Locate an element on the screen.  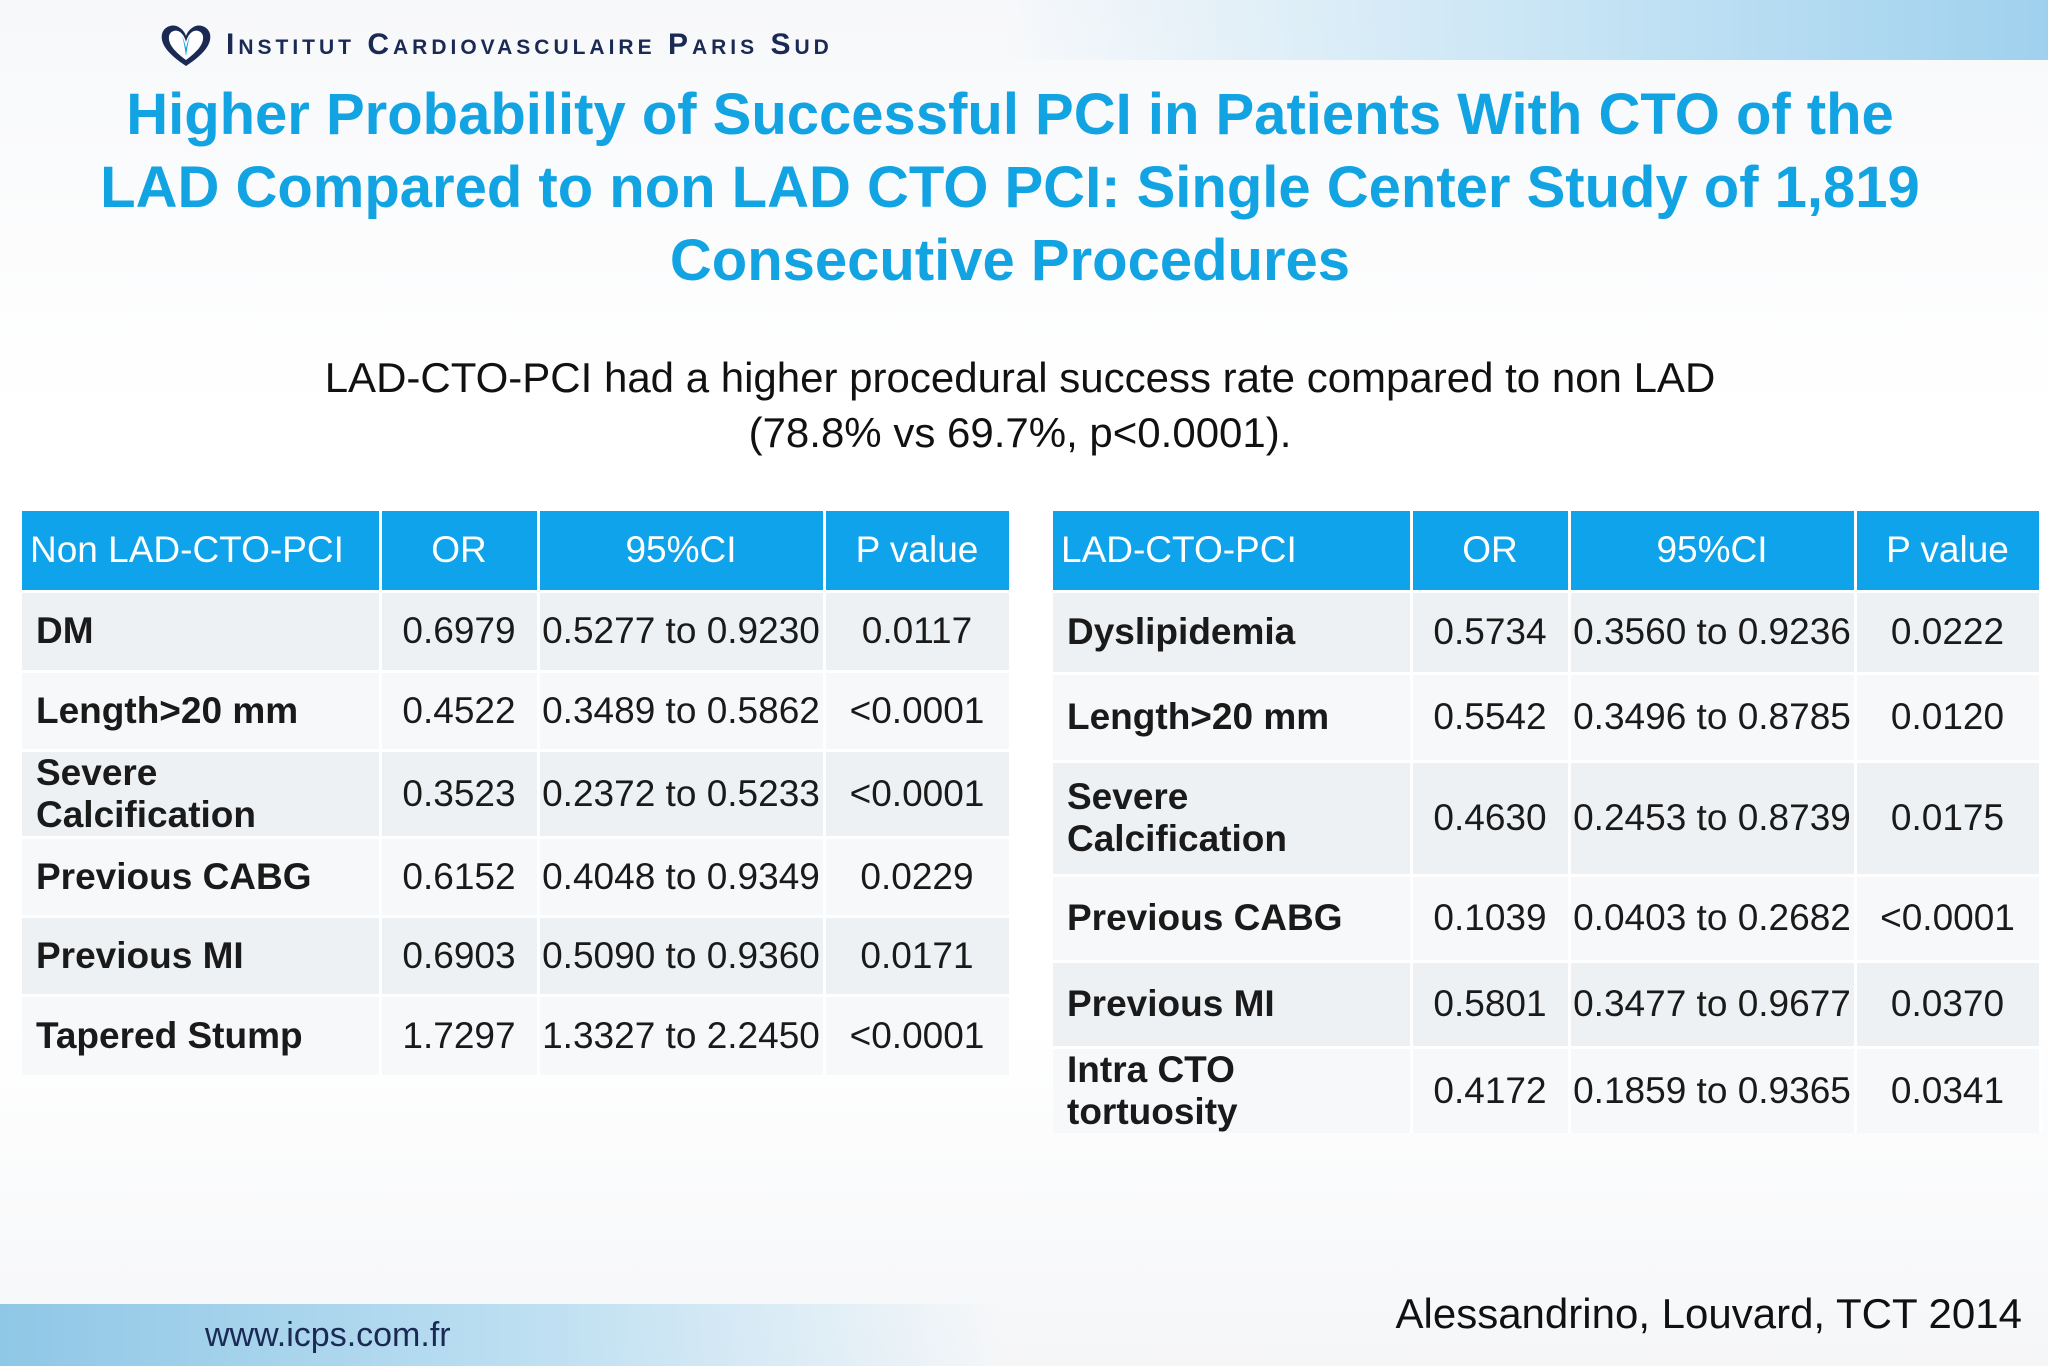
or-cell: 0.4630 is located at coordinates (1491, 817).